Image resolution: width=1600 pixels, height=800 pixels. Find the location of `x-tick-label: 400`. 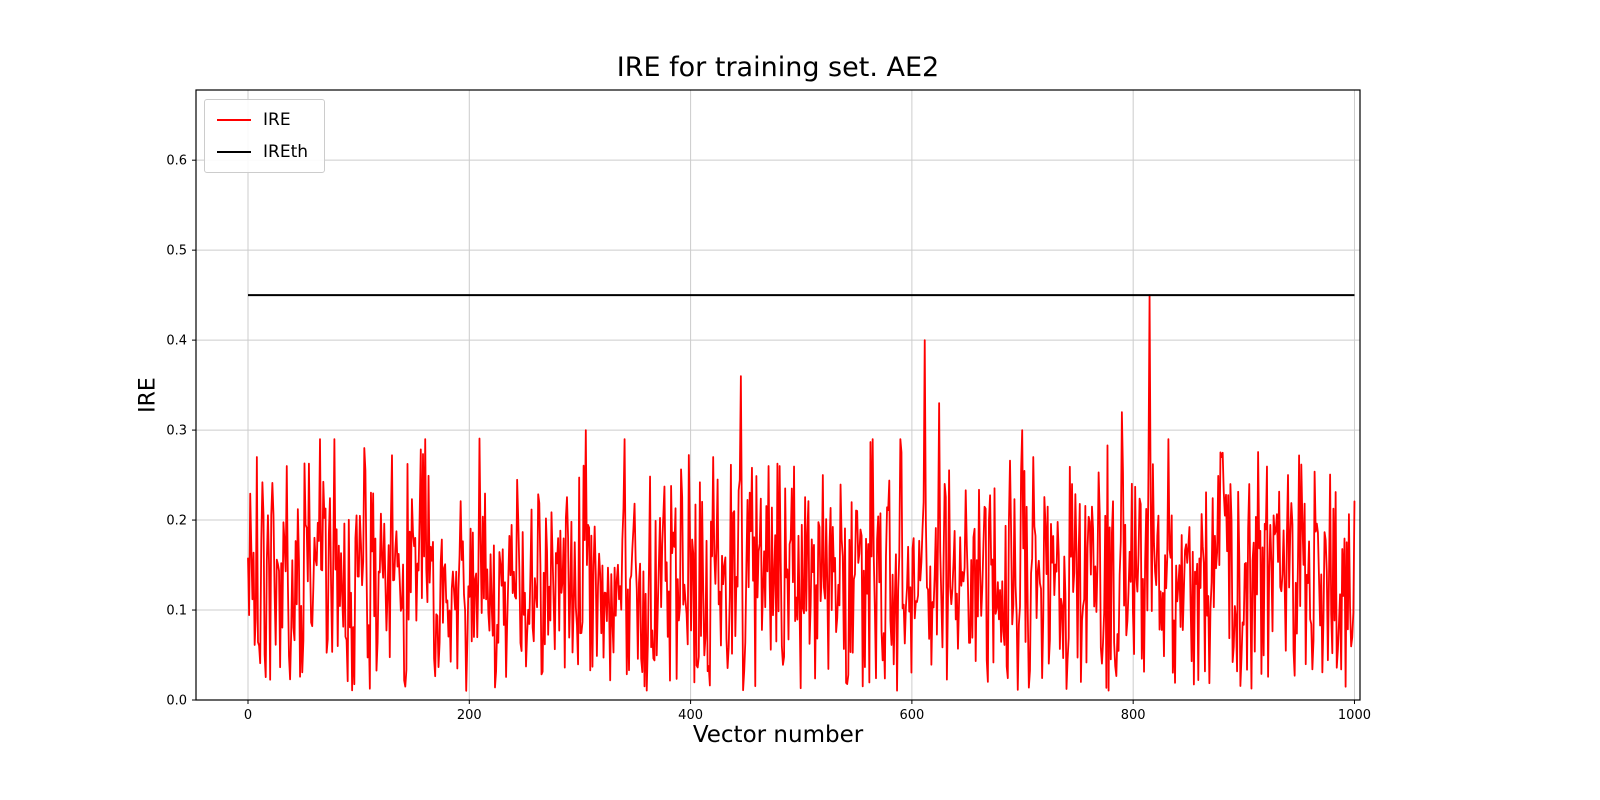

x-tick-label: 400 is located at coordinates (690, 715).